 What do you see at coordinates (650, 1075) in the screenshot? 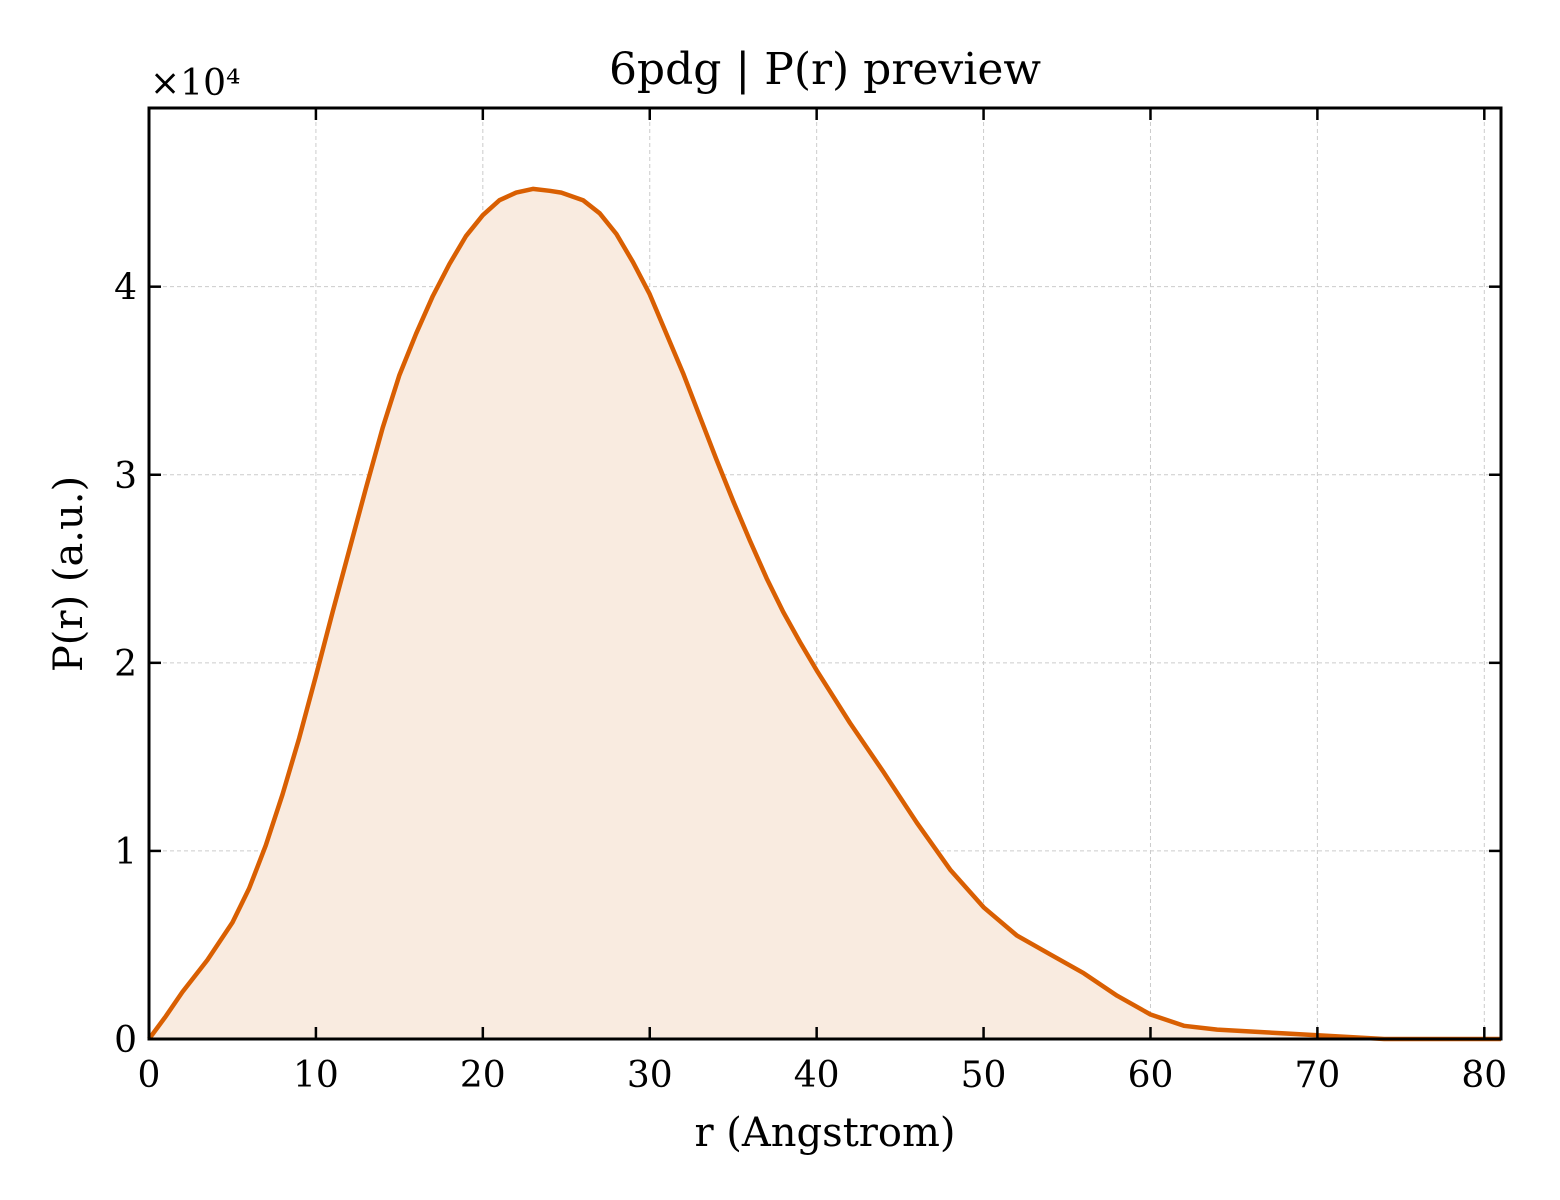
I see `x-tick-label: 30` at bounding box center [650, 1075].